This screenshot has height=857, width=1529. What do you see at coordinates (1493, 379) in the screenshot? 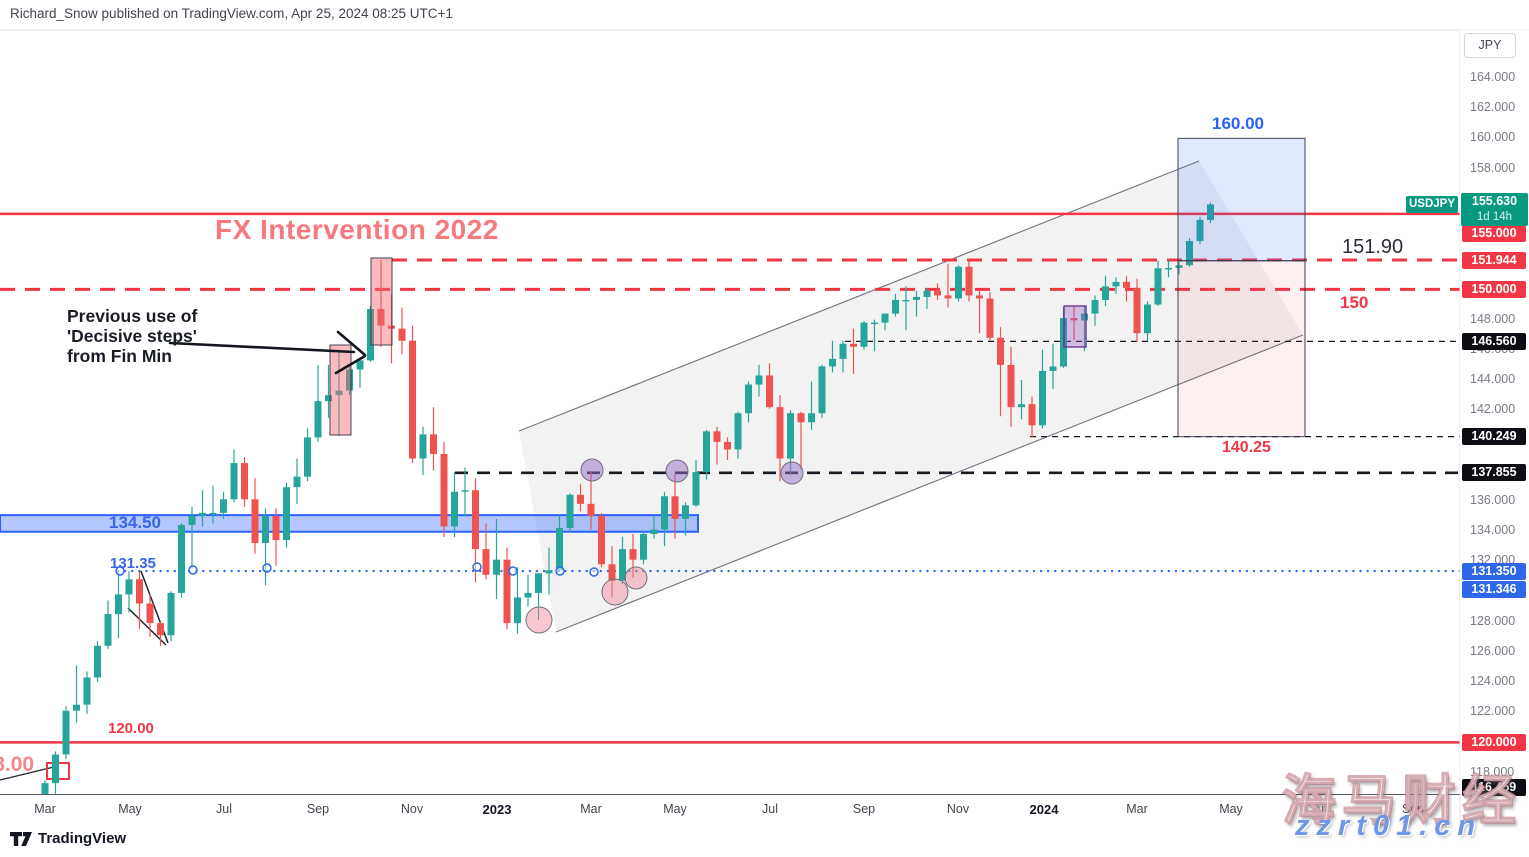
I see `price-tick: 144.000` at bounding box center [1493, 379].